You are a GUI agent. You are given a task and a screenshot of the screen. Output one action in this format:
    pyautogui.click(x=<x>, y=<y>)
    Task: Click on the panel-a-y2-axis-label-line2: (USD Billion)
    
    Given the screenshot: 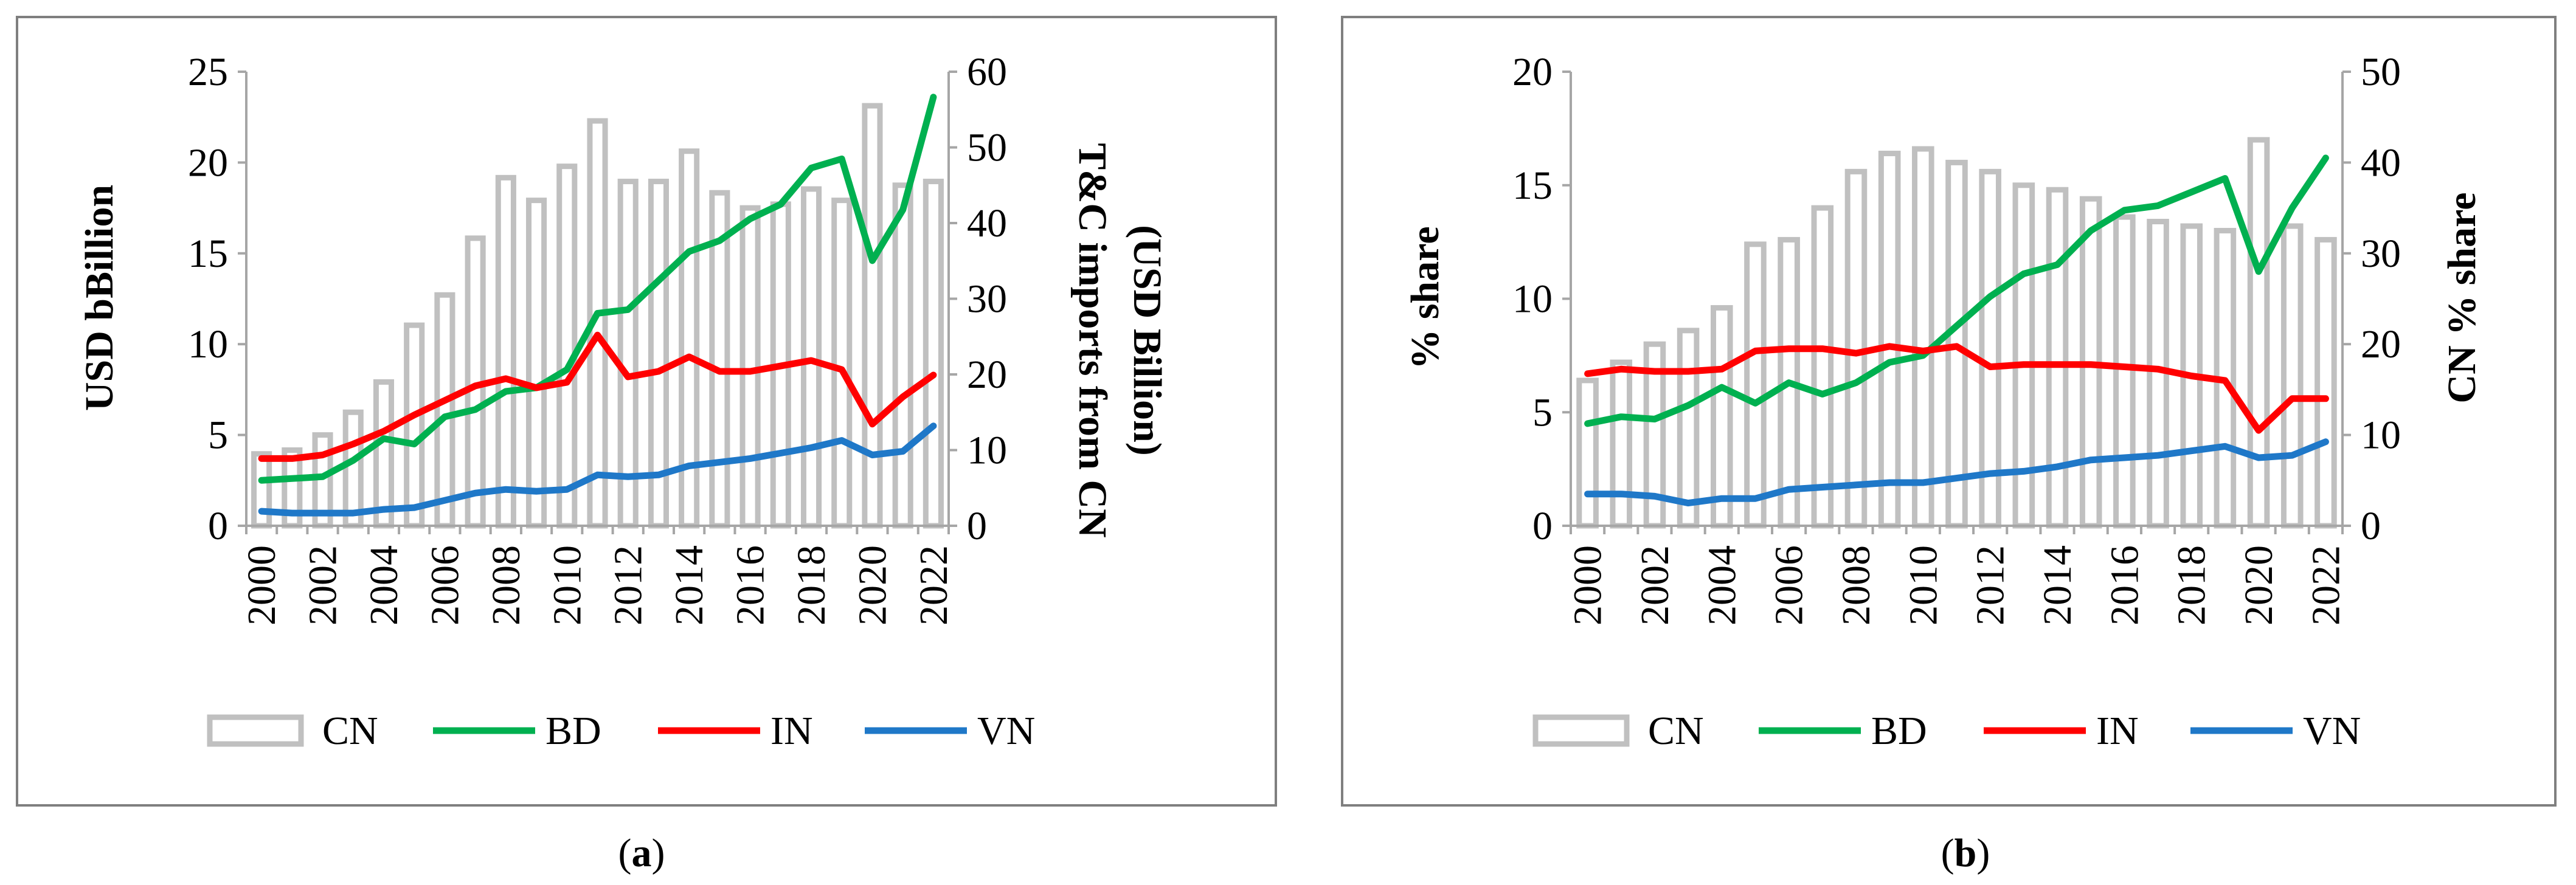 What is the action you would take?
    pyautogui.click(x=1147, y=340)
    